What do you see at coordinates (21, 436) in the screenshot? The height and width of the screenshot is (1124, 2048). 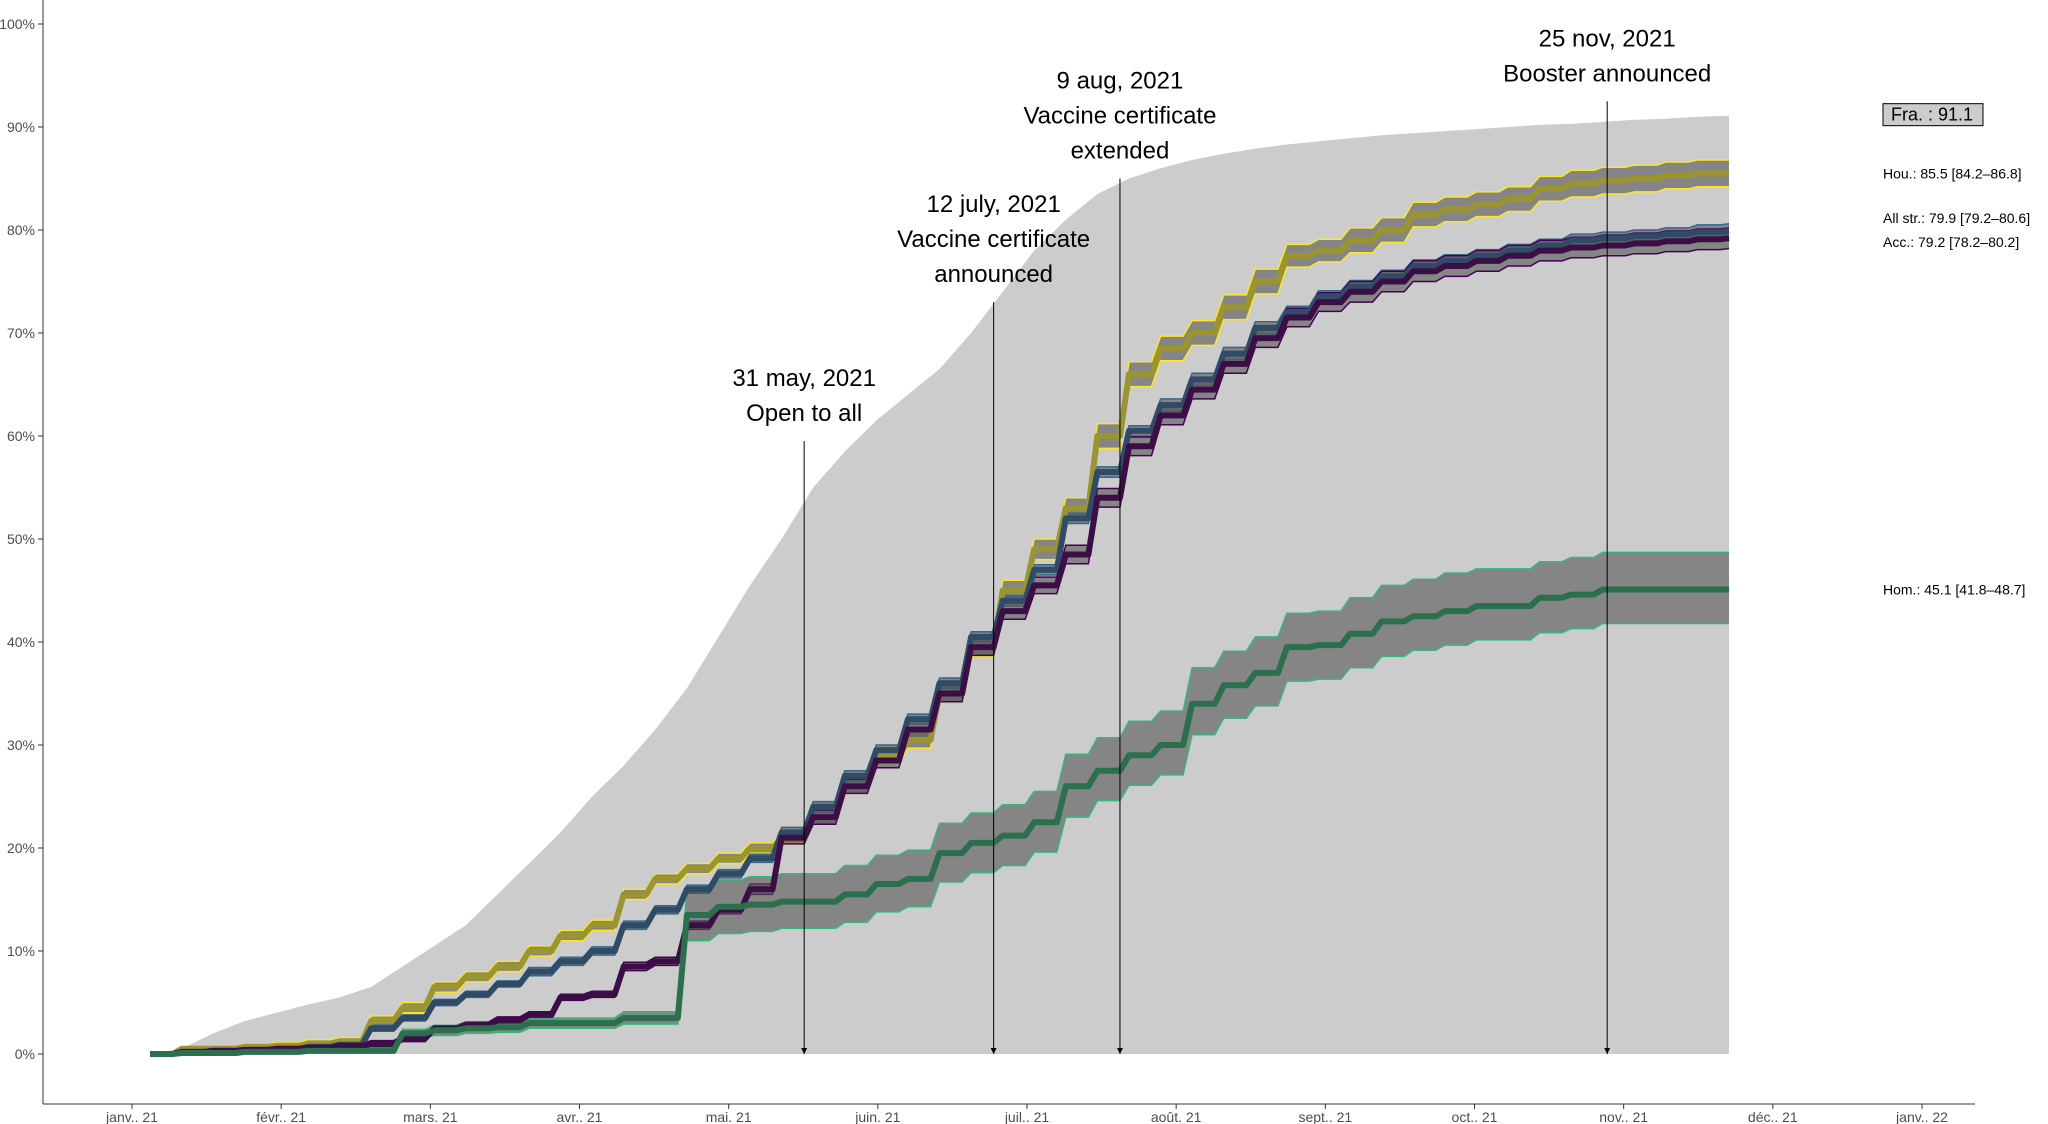 I see `y-tick-label: 60%` at bounding box center [21, 436].